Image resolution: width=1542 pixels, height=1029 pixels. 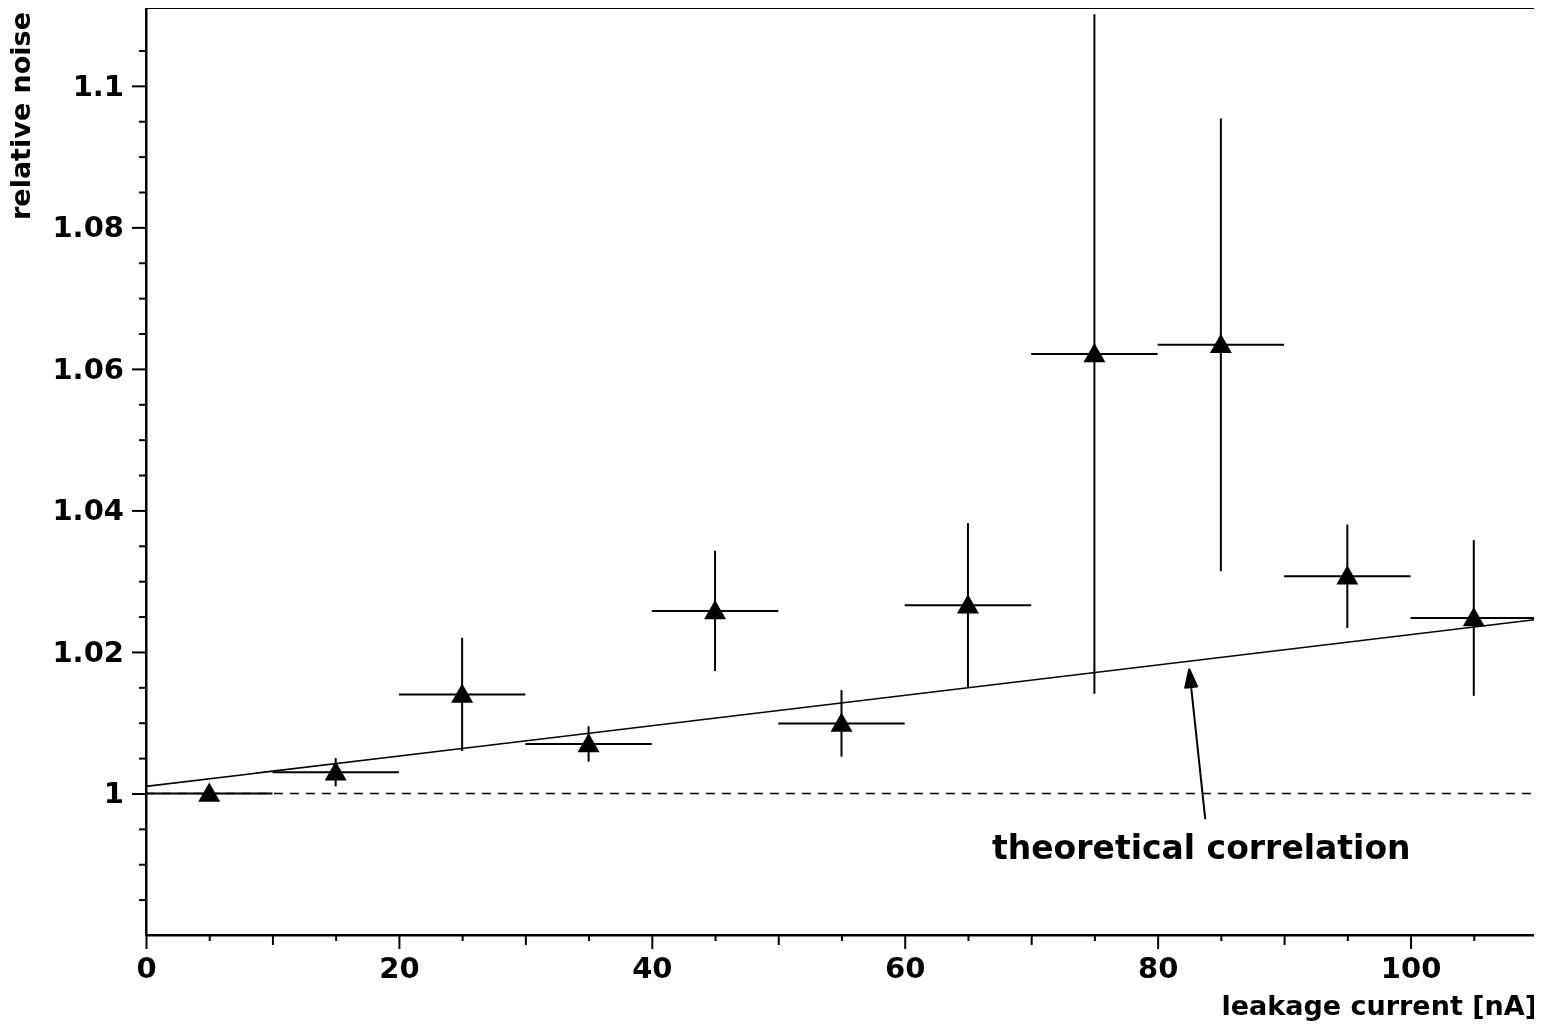 What do you see at coordinates (20, 116) in the screenshot?
I see `y-axis-title: relative noise` at bounding box center [20, 116].